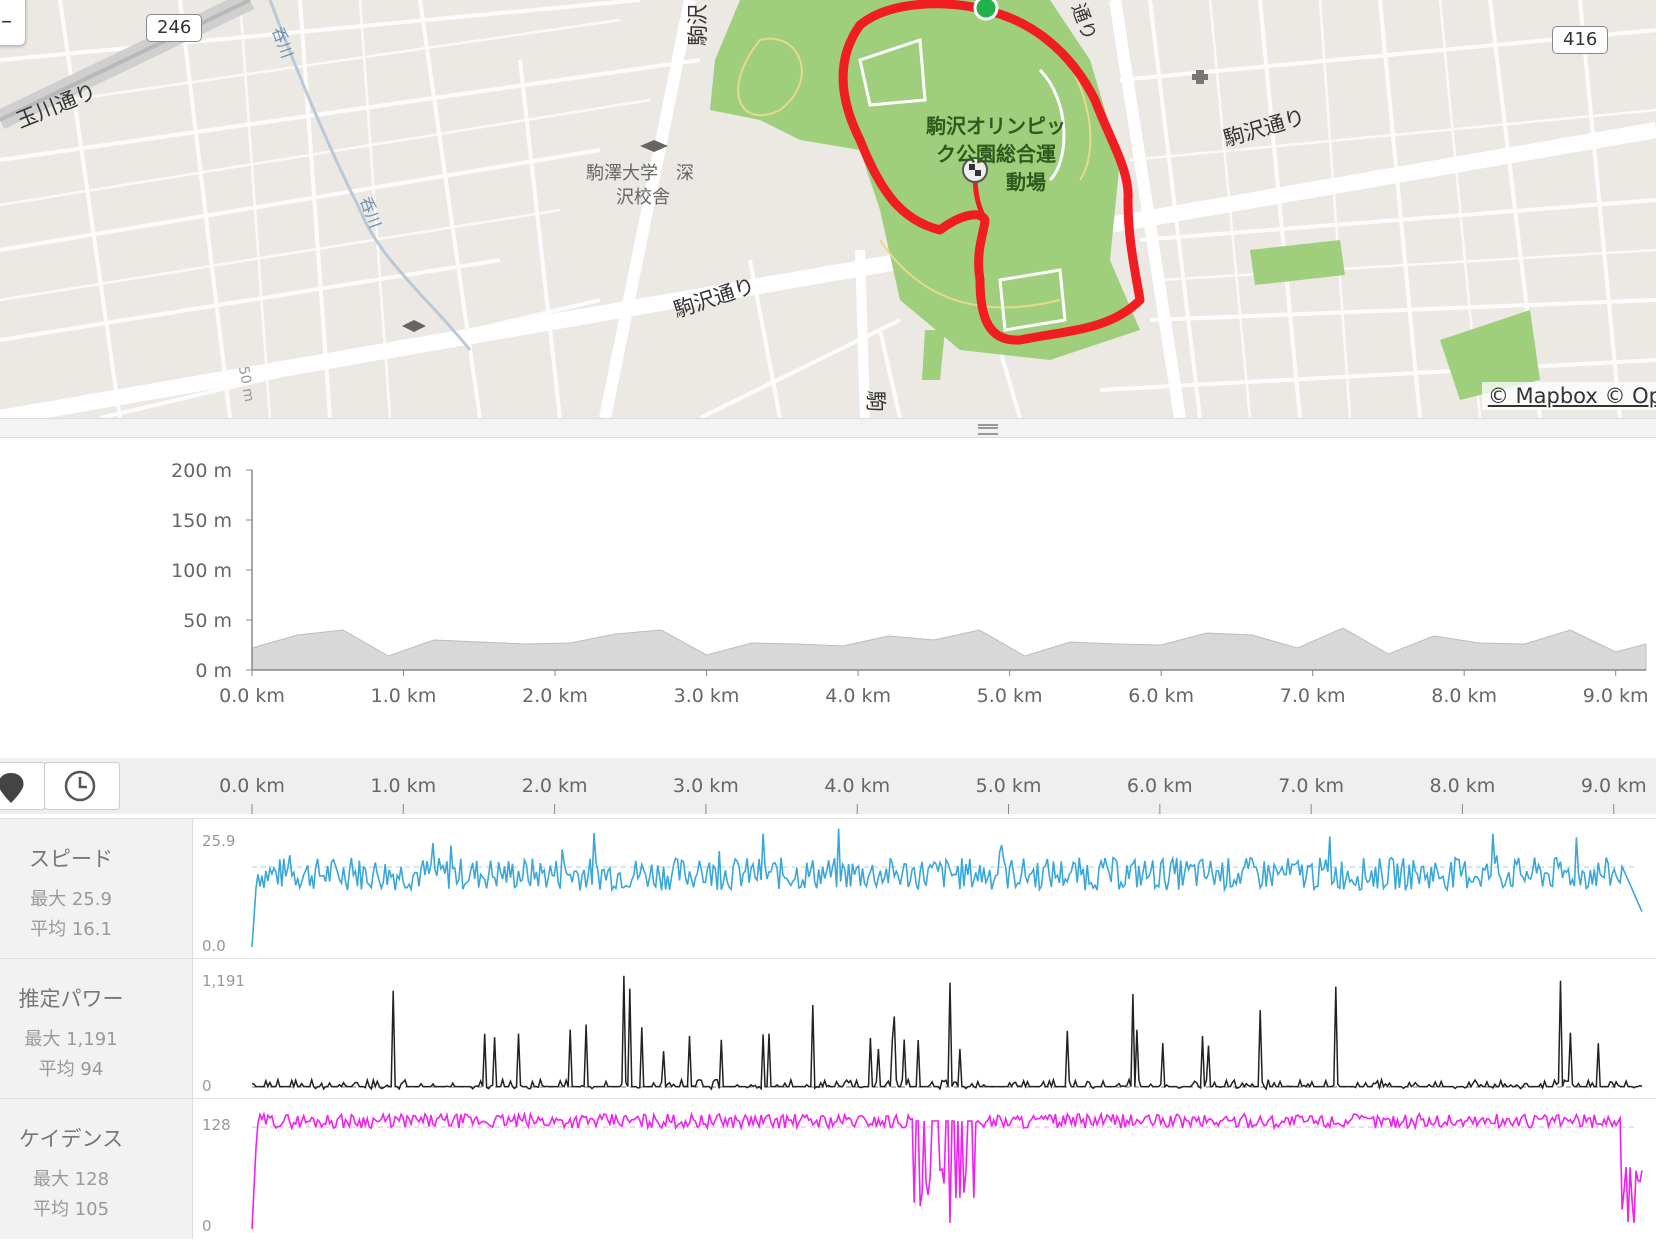 The width and height of the screenshot is (1656, 1244). Describe the element at coordinates (947, 1033) in the screenshot. I see `power-series-line` at that location.